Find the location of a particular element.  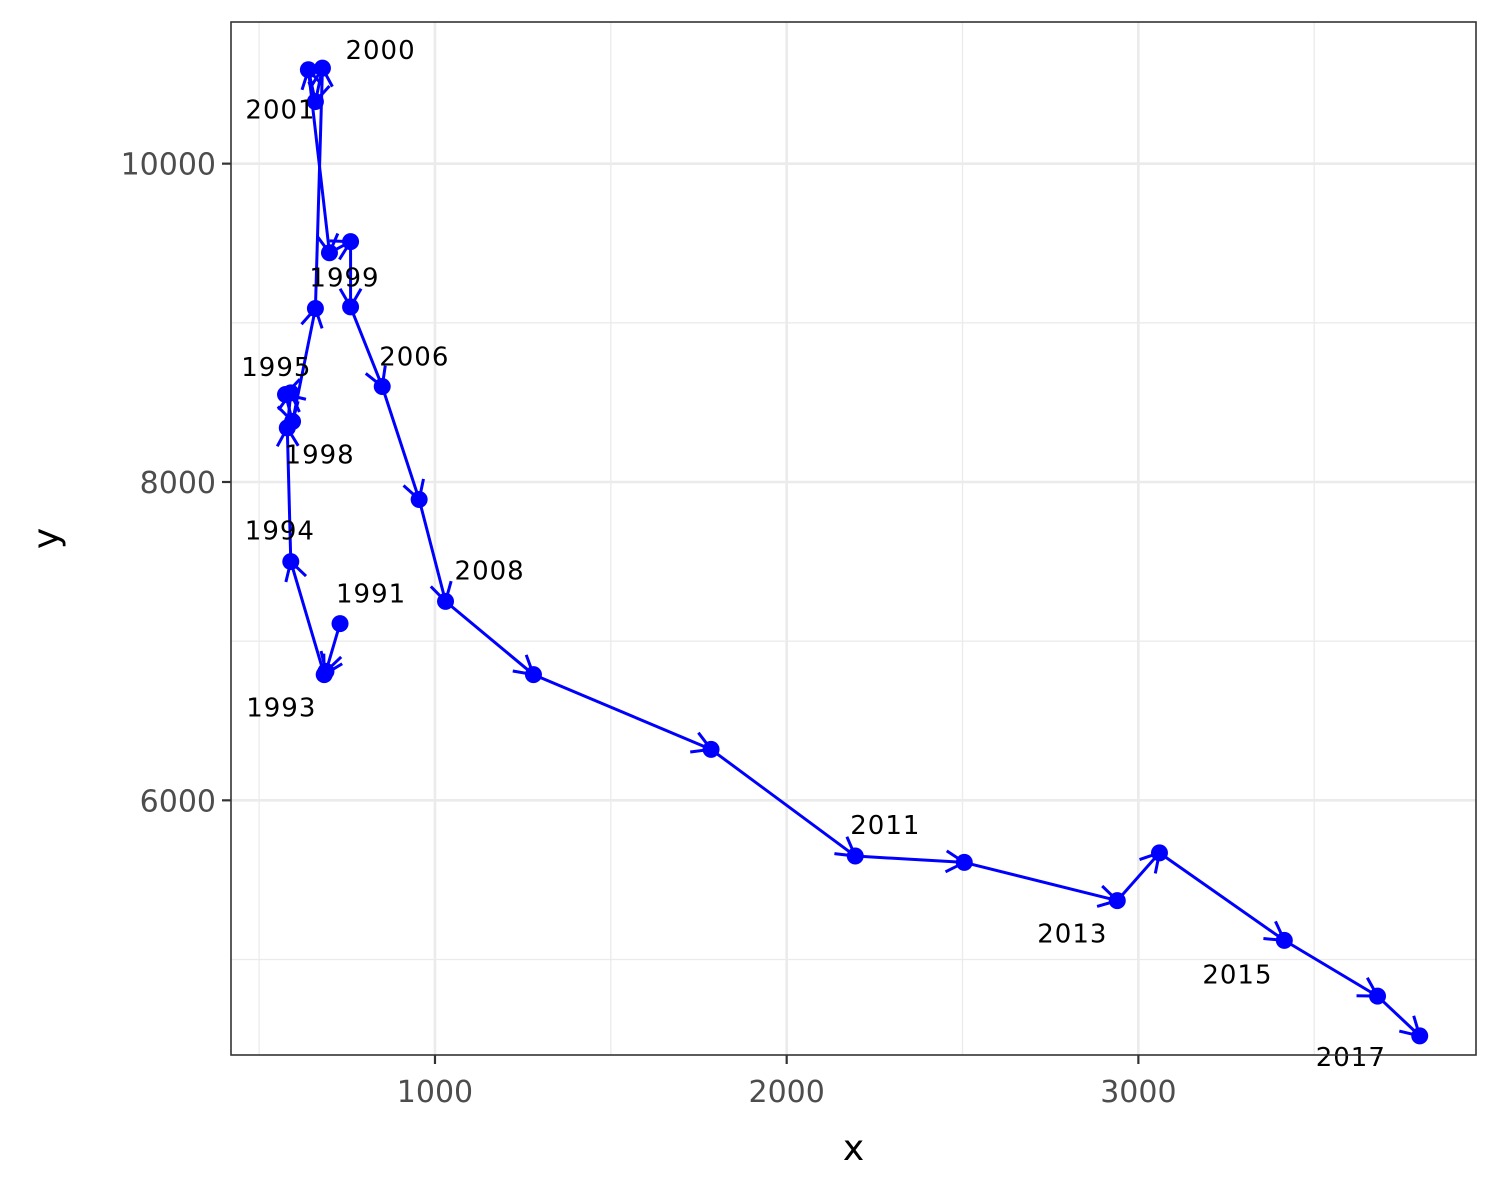

point-label: 1991 is located at coordinates (371, 595).